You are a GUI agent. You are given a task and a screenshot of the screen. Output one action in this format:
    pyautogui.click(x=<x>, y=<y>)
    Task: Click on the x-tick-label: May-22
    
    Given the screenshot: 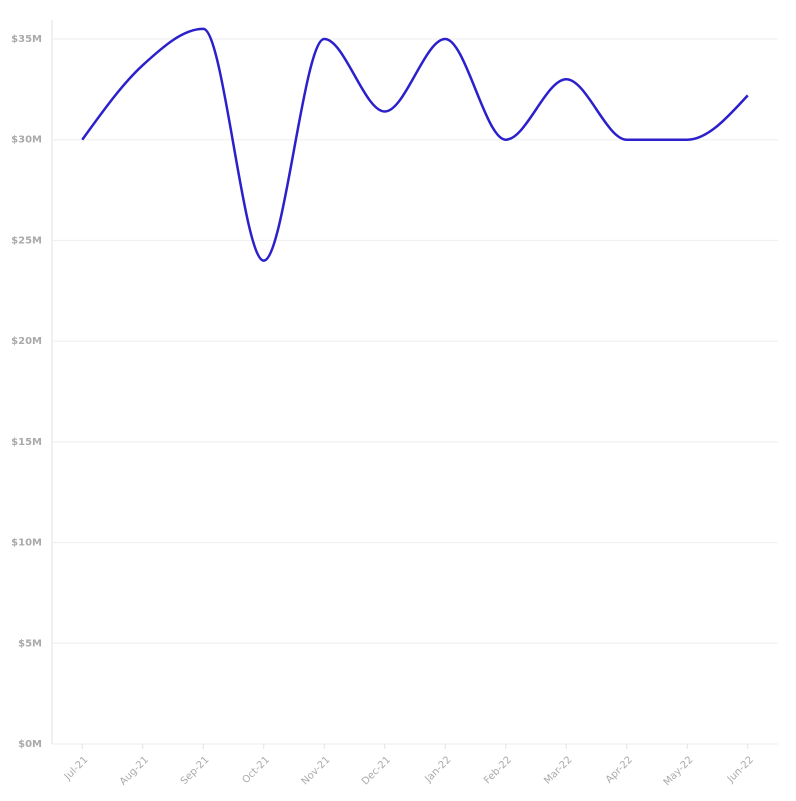 What is the action you would take?
    pyautogui.click(x=679, y=771)
    